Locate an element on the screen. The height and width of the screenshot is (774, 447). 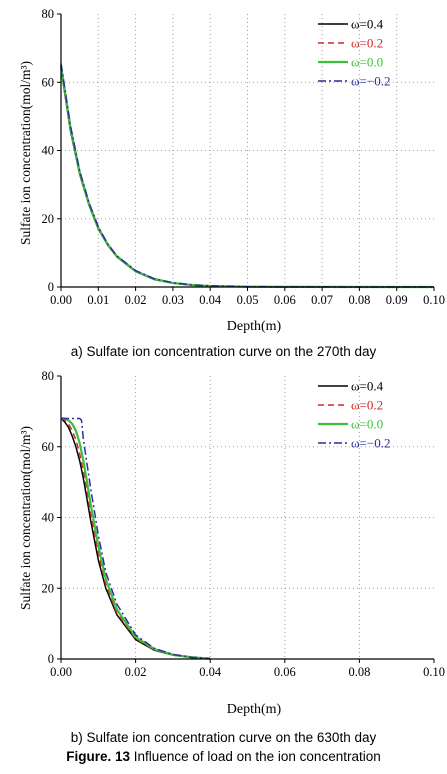
series-layer is located at coordinates (135, 538).